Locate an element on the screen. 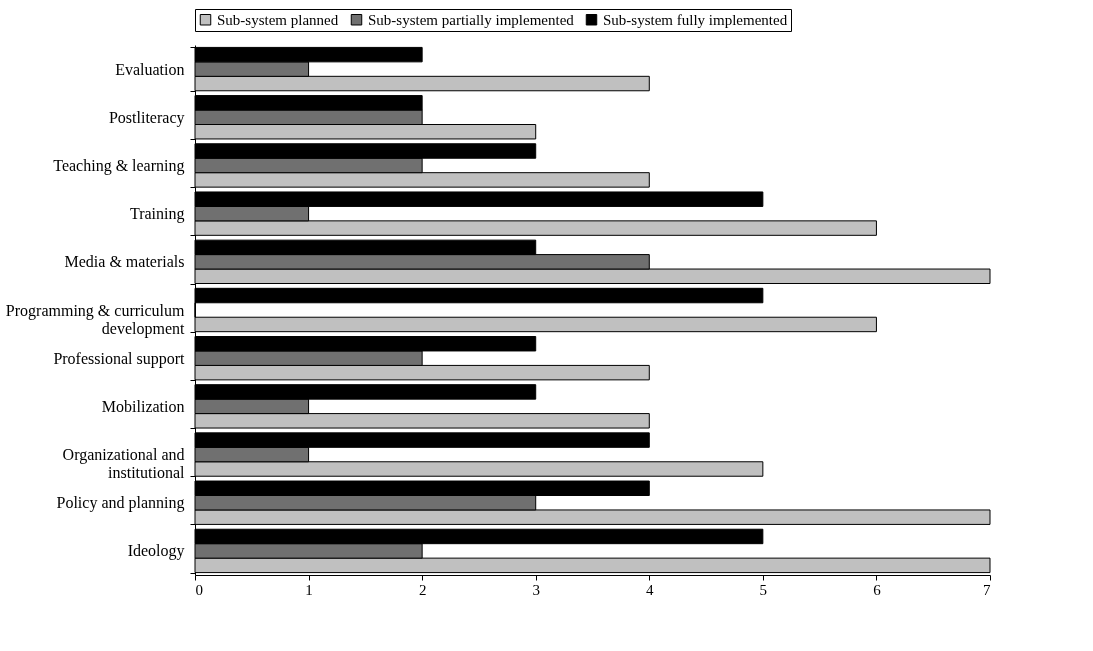 The width and height of the screenshot is (1093, 651). y-tick-label: Media & materials is located at coordinates (124, 262).